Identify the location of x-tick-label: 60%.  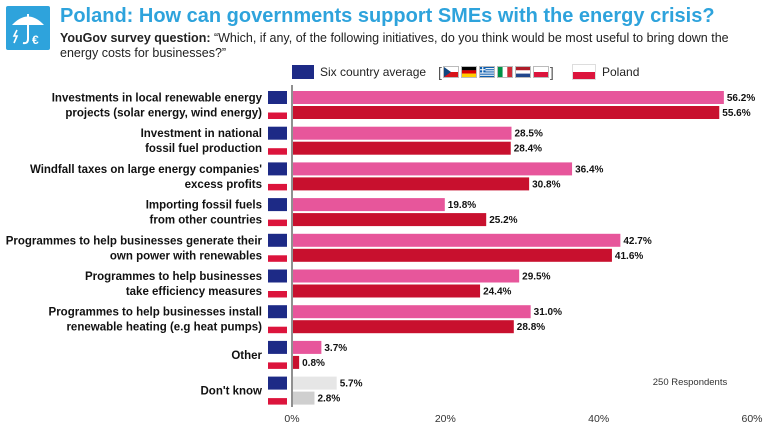
(751, 419).